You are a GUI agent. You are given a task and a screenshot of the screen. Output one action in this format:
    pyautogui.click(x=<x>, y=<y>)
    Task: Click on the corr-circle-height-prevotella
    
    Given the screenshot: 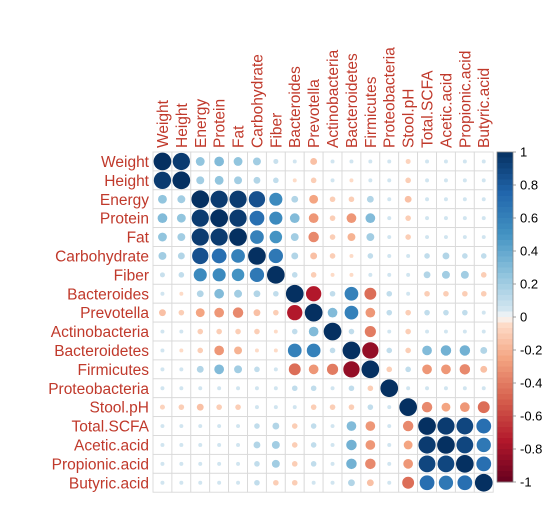 What is the action you would take?
    pyautogui.click(x=313, y=180)
    